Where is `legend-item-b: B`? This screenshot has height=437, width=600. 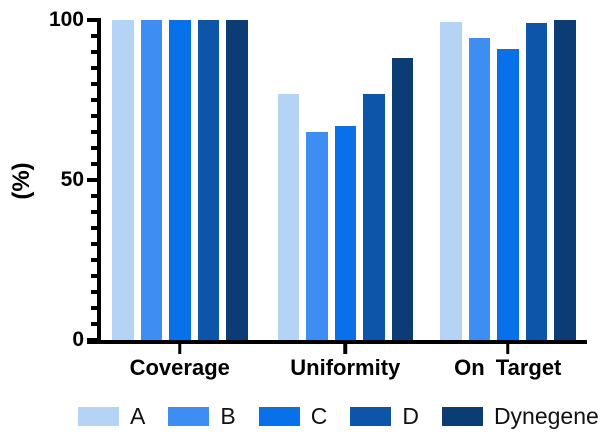
legend-item-b: B is located at coordinates (202, 416).